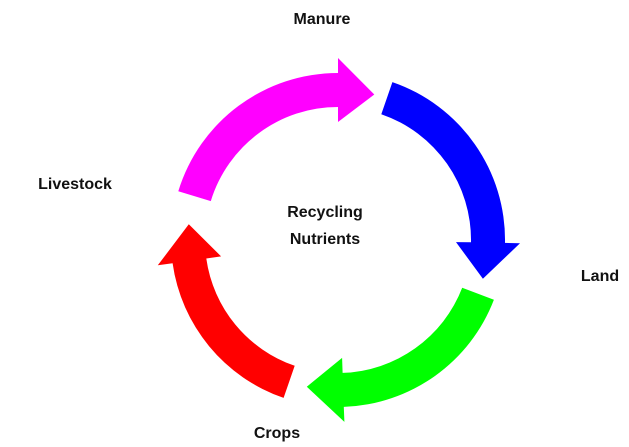 This screenshot has height=447, width=629. I want to click on node-label: Crops, so click(277, 433).